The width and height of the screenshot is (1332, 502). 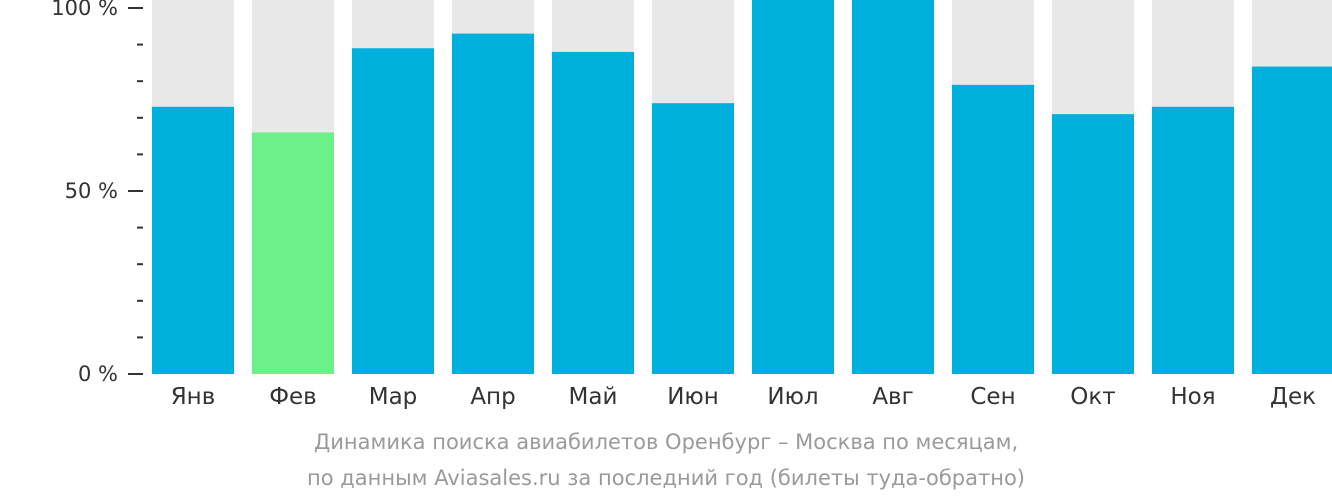 What do you see at coordinates (593, 397) in the screenshot?
I see `x-tick-label: Май` at bounding box center [593, 397].